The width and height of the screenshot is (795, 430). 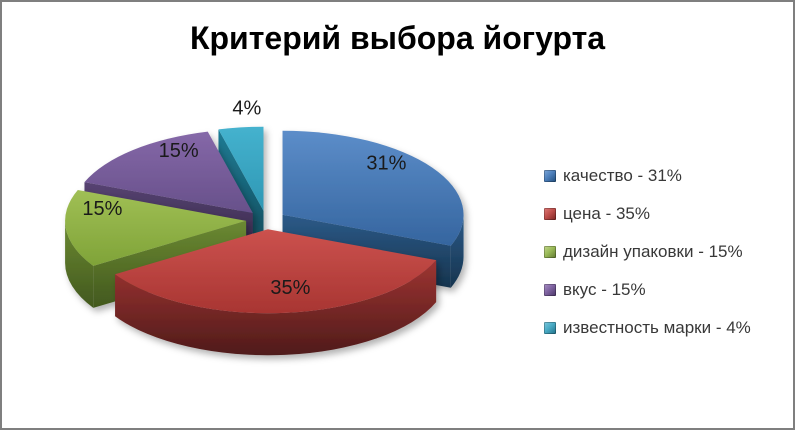 I want to click on legend-label: цена - 35%, so click(x=606, y=213).